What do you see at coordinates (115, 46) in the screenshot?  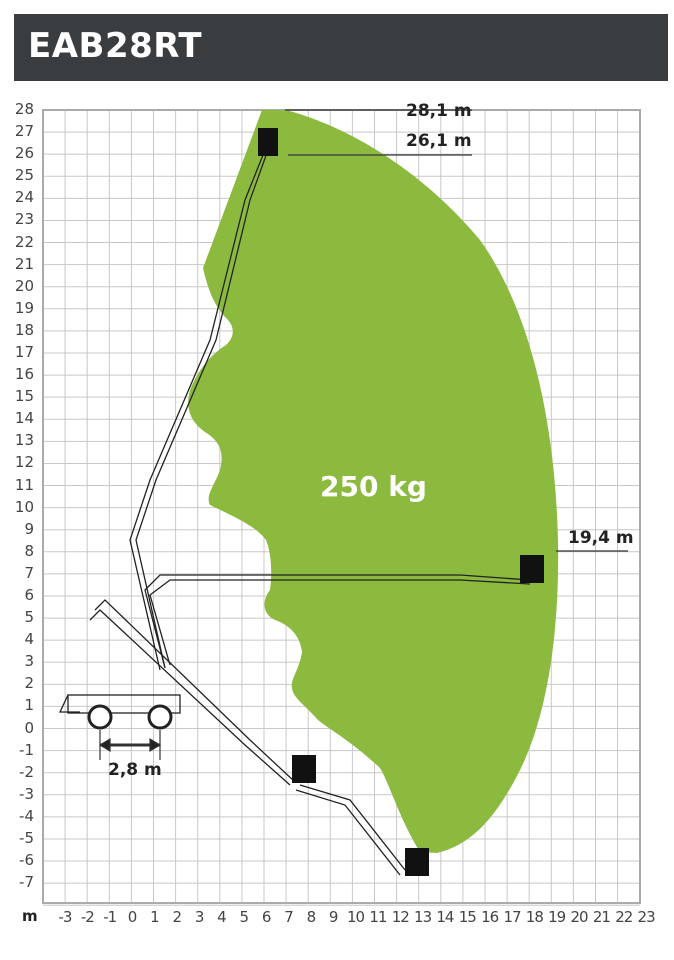 I see `model-title: EAB28RT` at bounding box center [115, 46].